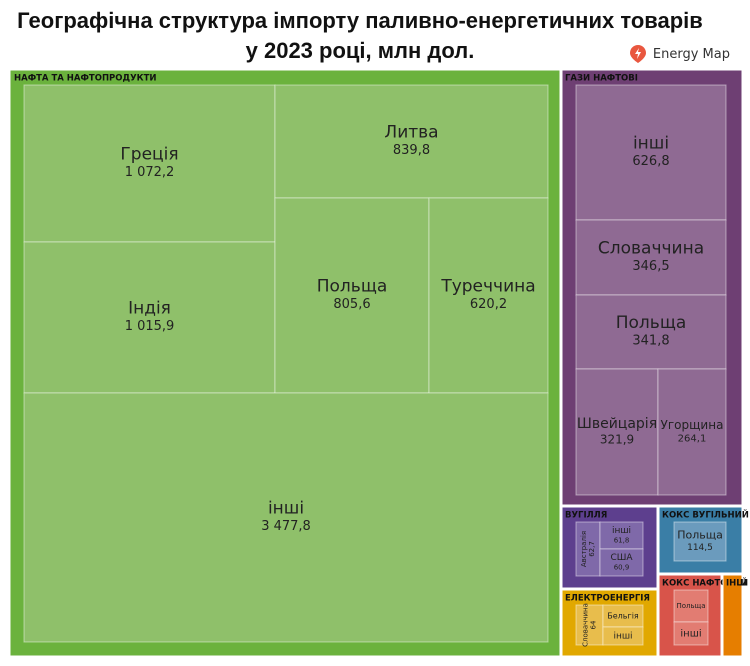 This screenshot has height=666, width=750. What do you see at coordinates (286, 526) in the screenshot?
I see `tile-value: 3 477,8` at bounding box center [286, 526].